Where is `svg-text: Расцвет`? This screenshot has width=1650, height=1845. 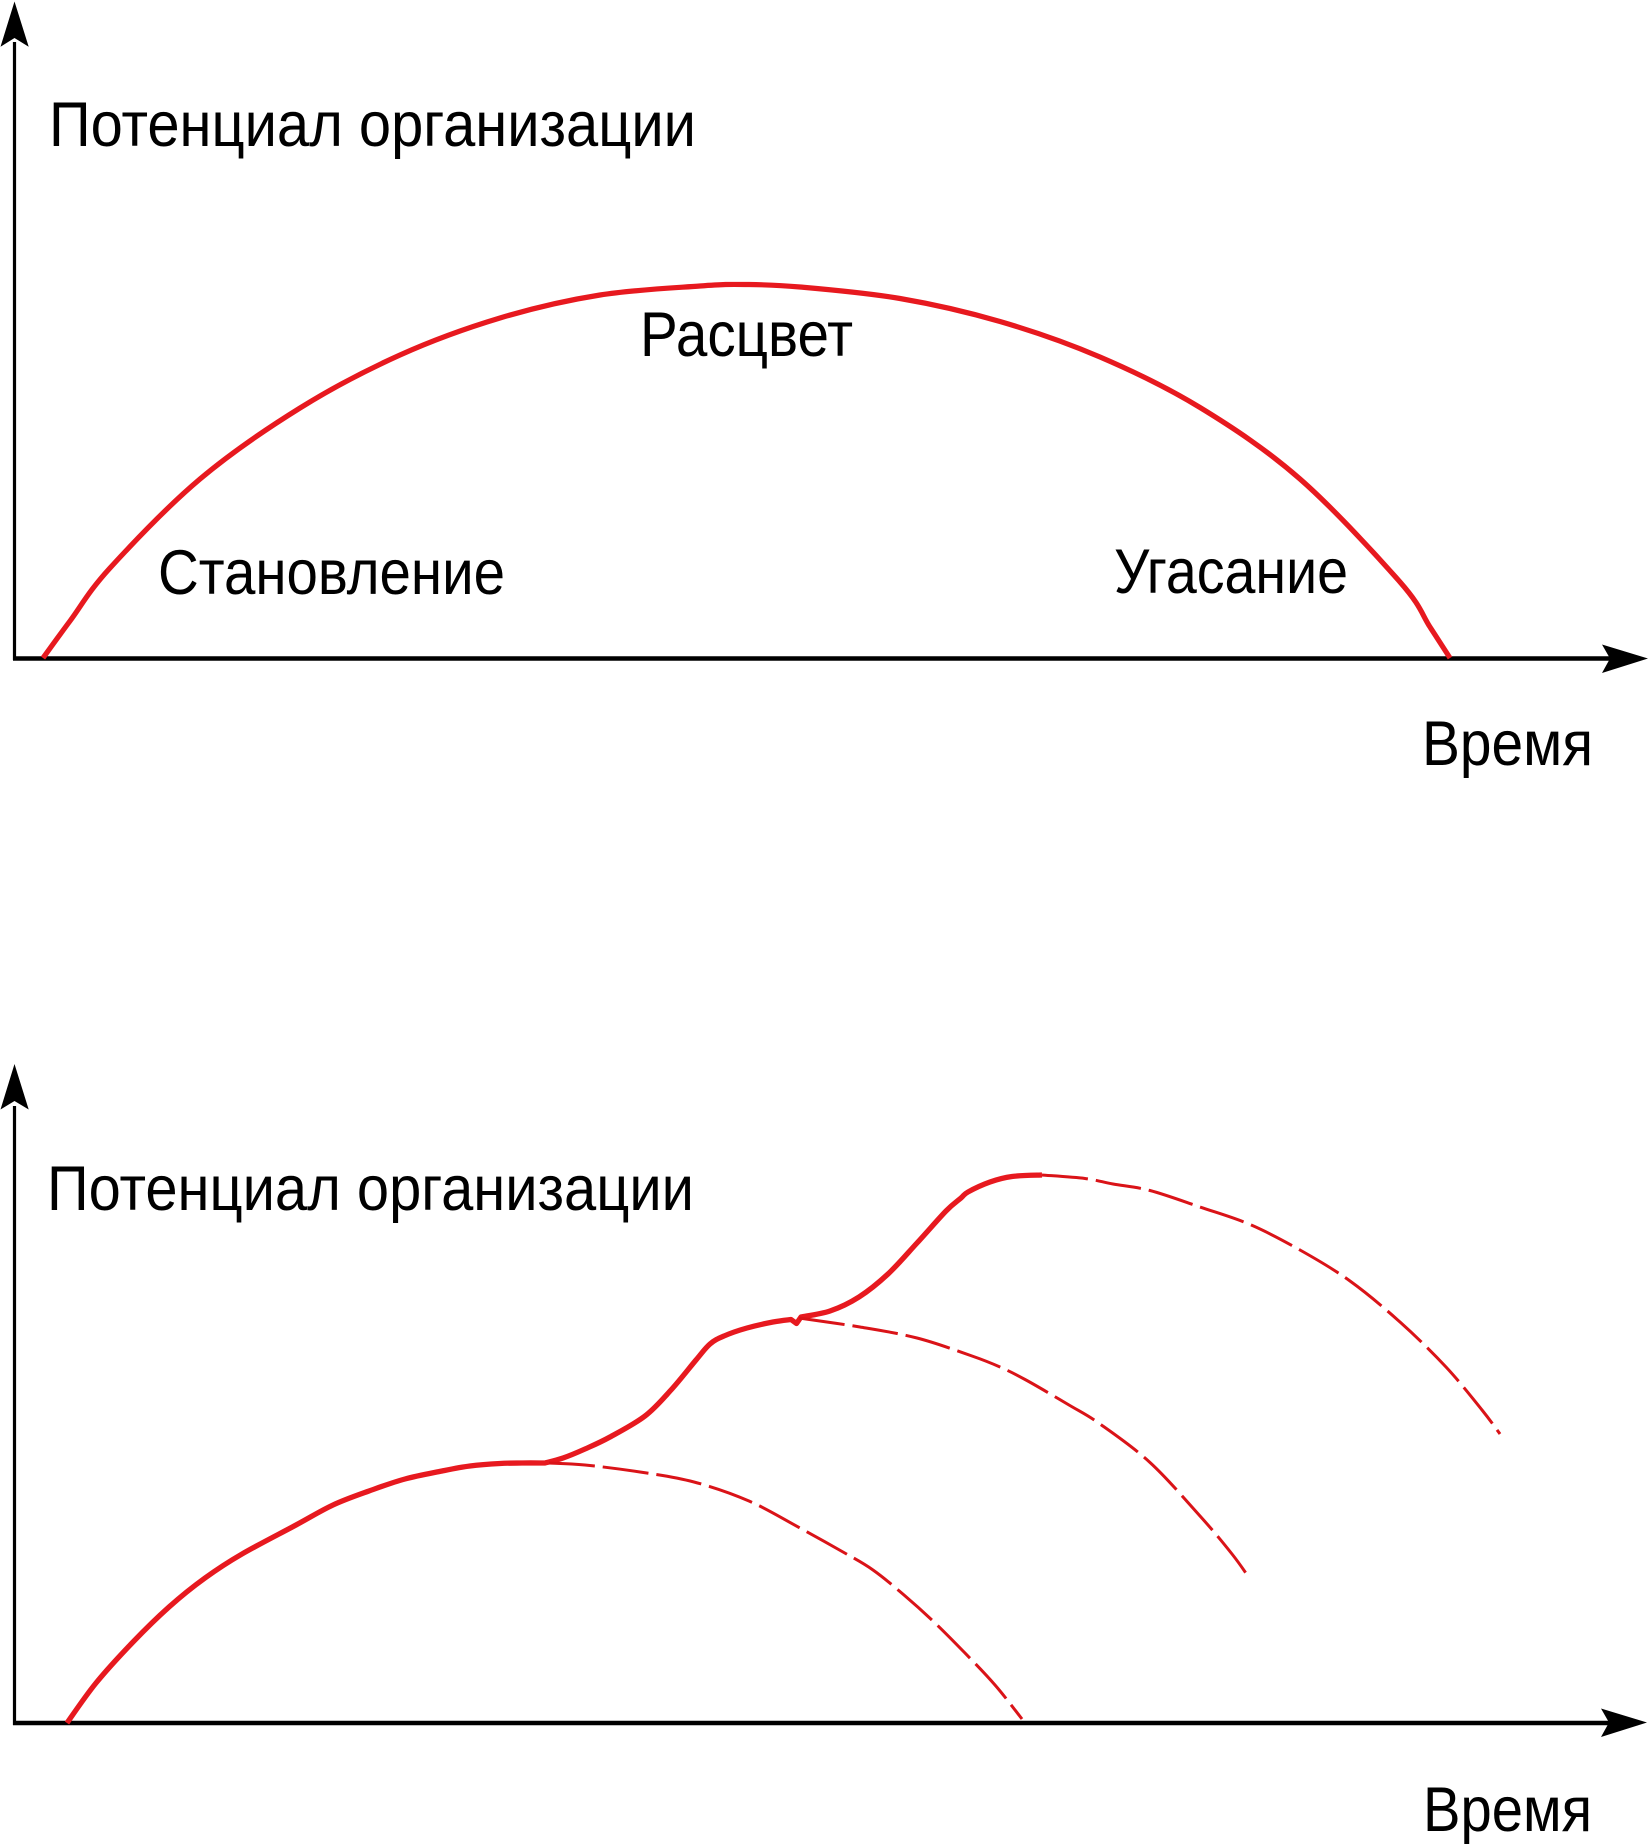
svg-text: Расцвет is located at coordinates (746, 335).